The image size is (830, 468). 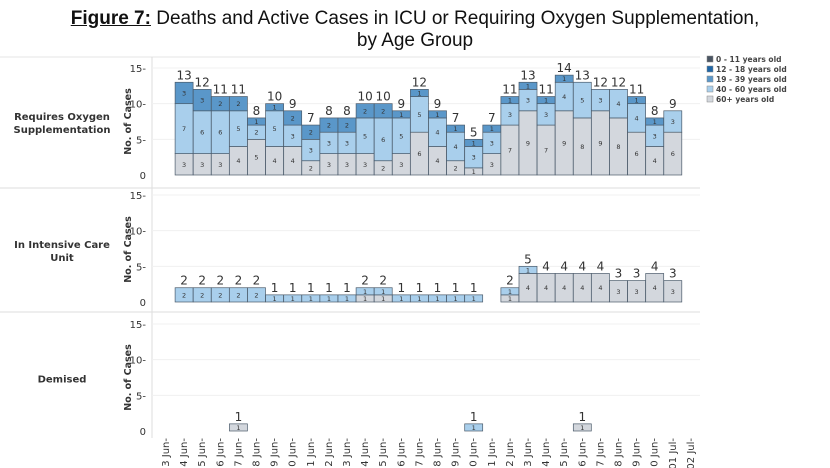 I want to click on total-label: 5, so click(x=528, y=259).